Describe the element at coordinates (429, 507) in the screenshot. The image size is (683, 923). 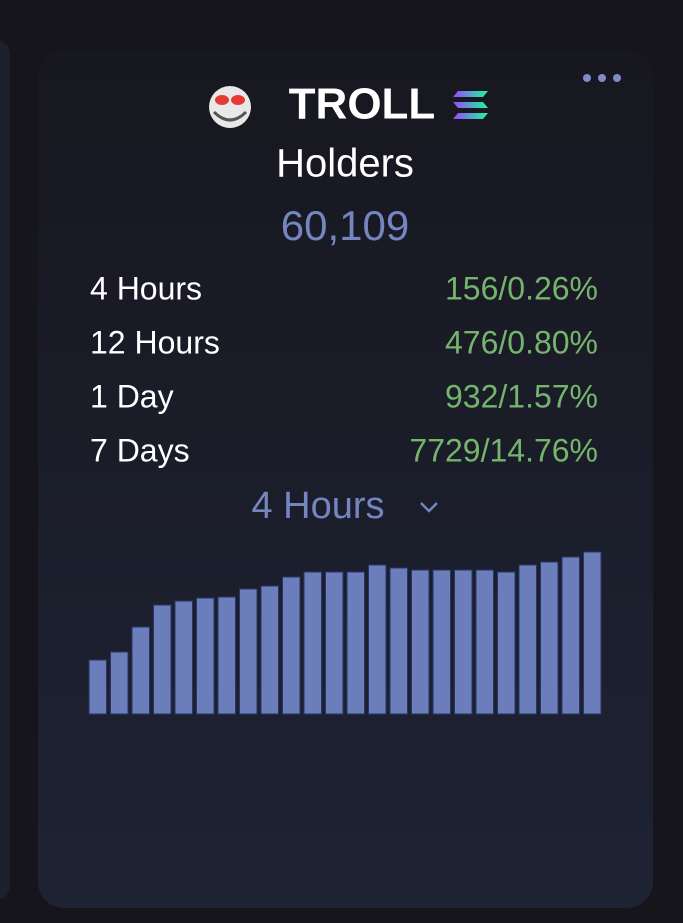
I see `chevron` at that location.